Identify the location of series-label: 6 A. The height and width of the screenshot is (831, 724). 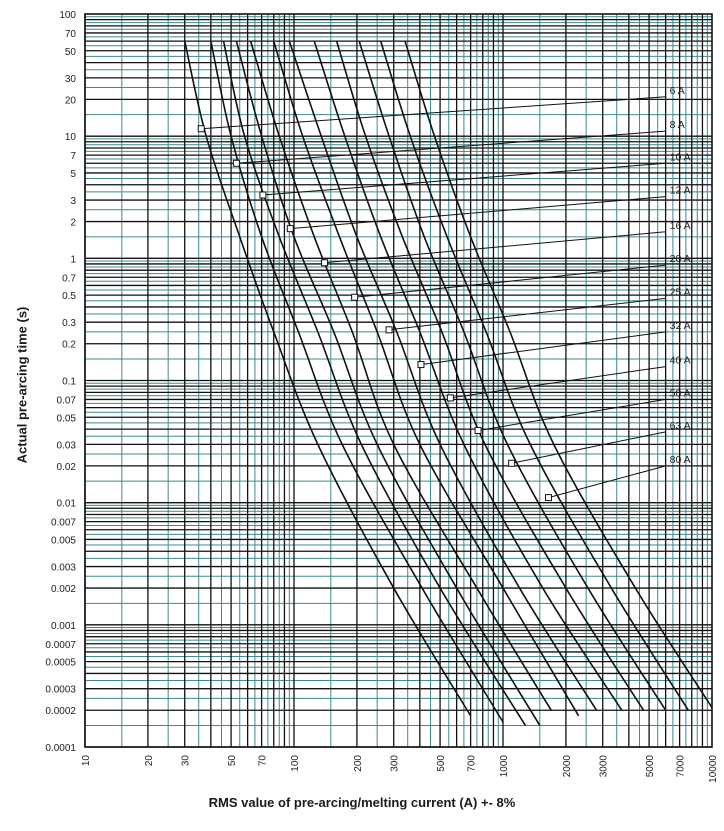
(677, 91).